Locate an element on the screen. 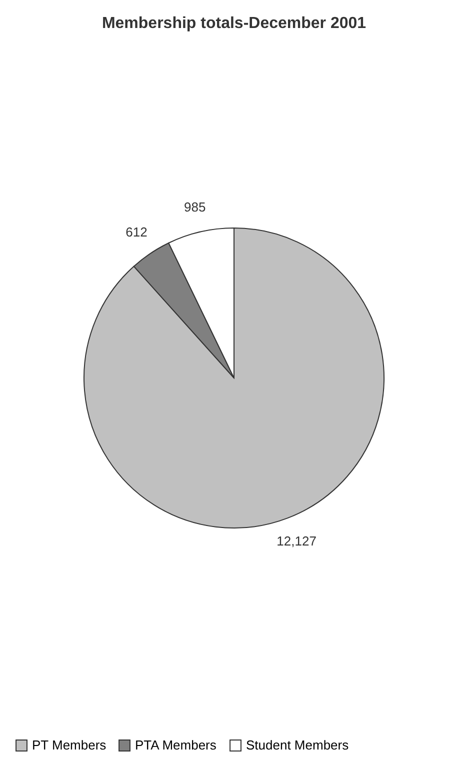 The image size is (468, 768). legend-label: PT Members is located at coordinates (69, 745).